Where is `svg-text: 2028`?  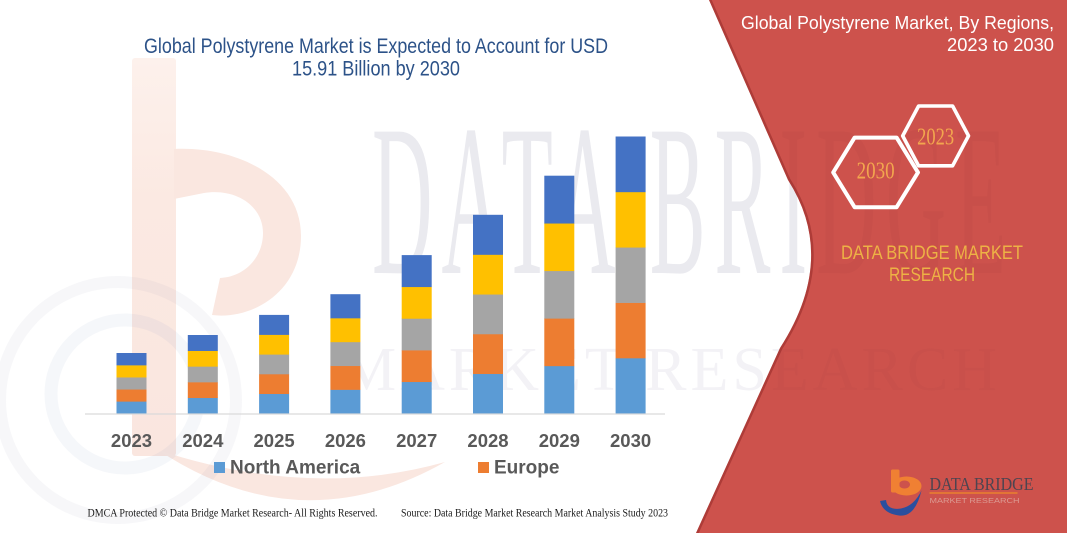 svg-text: 2028 is located at coordinates (487, 440).